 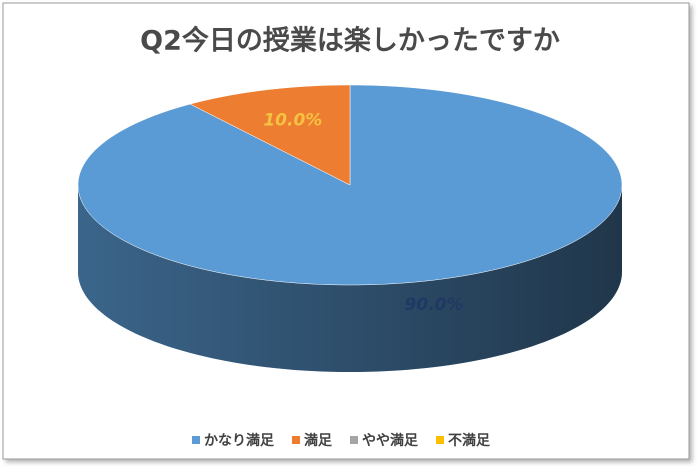 What do you see at coordinates (292, 120) in the screenshot?
I see `data-label: 10.0%` at bounding box center [292, 120].